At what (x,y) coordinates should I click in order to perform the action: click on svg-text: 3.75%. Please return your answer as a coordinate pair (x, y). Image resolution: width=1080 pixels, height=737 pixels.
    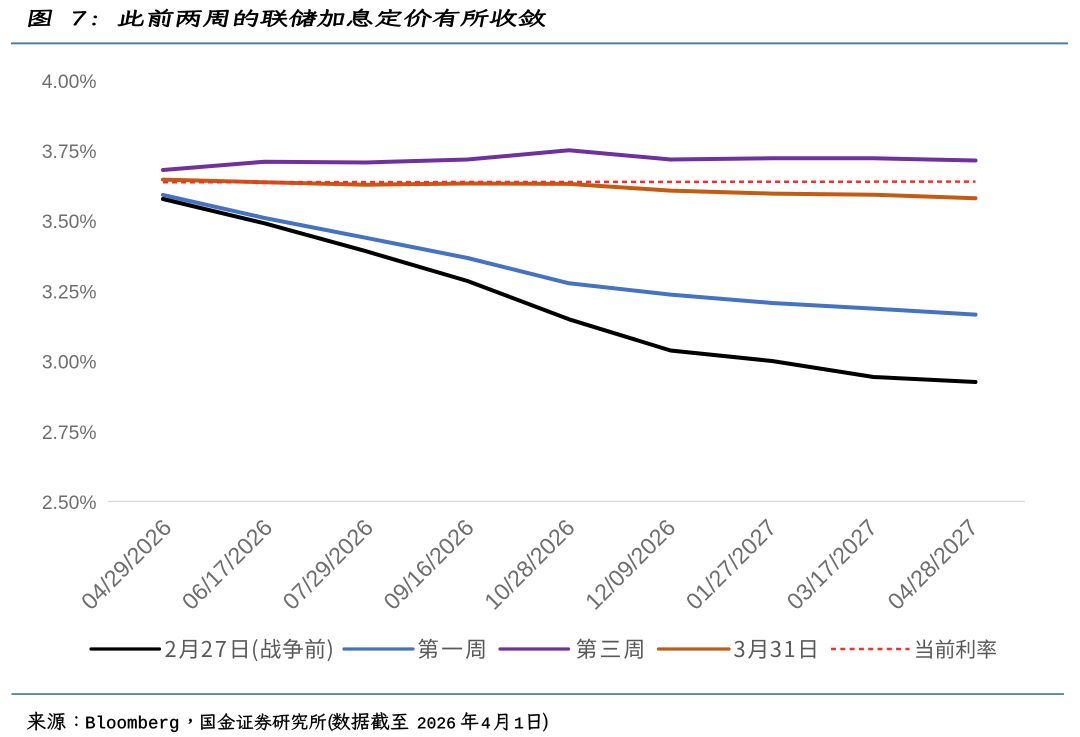
    Looking at the image, I should click on (69, 152).